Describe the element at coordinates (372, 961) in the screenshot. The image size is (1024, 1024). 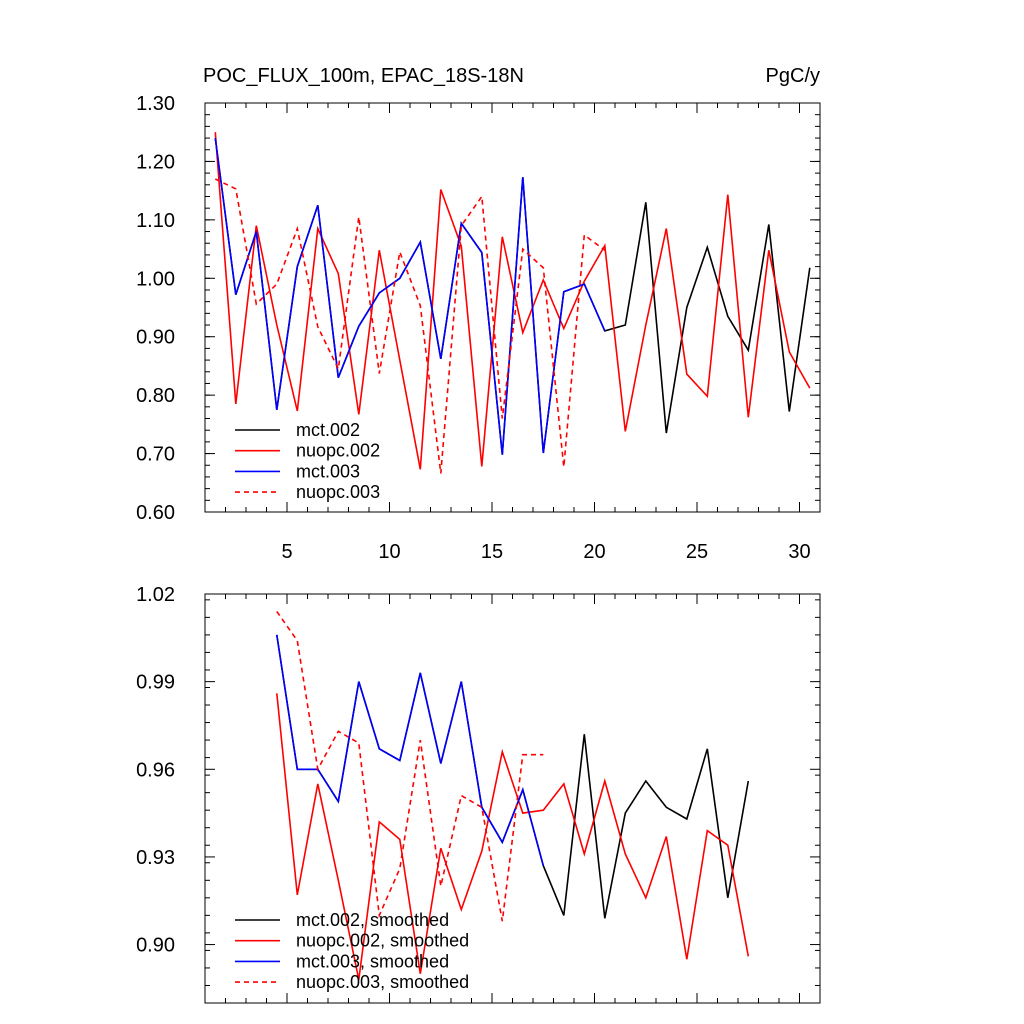
I see `legend-label: mct.003, smoothed` at that location.